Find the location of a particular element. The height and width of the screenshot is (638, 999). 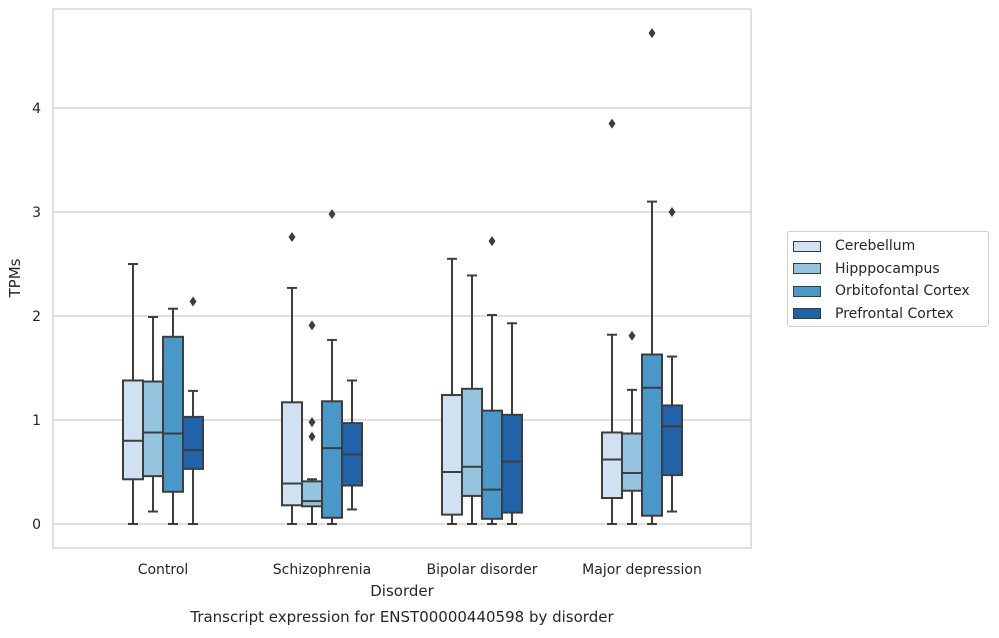

x-tick-label: Bipolar disorder is located at coordinates (481, 570).